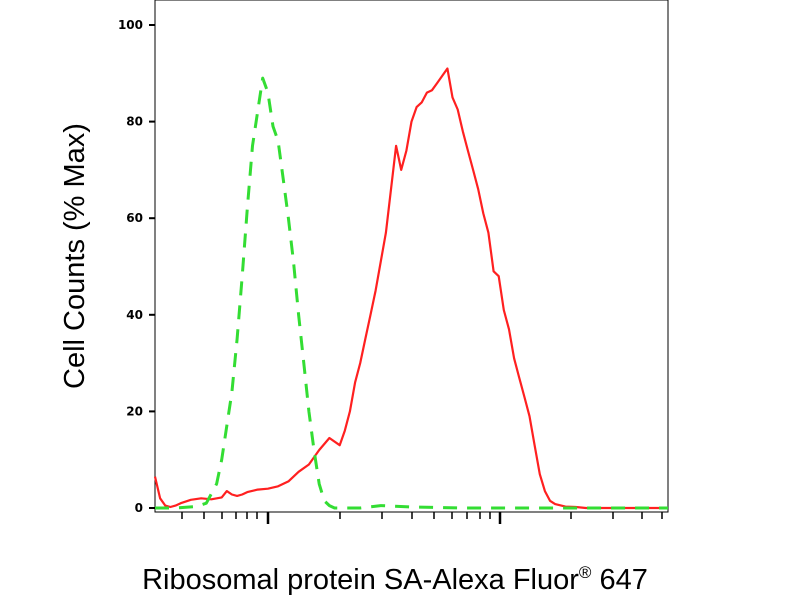 The width and height of the screenshot is (800, 600). What do you see at coordinates (619, 580) in the screenshot?
I see `x-axis-title-suffix: 647` at bounding box center [619, 580].